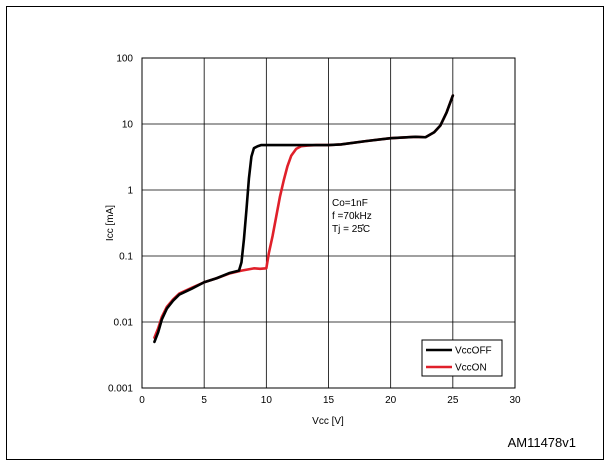 The width and height of the screenshot is (612, 468). I want to click on y-tick-label: 10, so click(128, 125).